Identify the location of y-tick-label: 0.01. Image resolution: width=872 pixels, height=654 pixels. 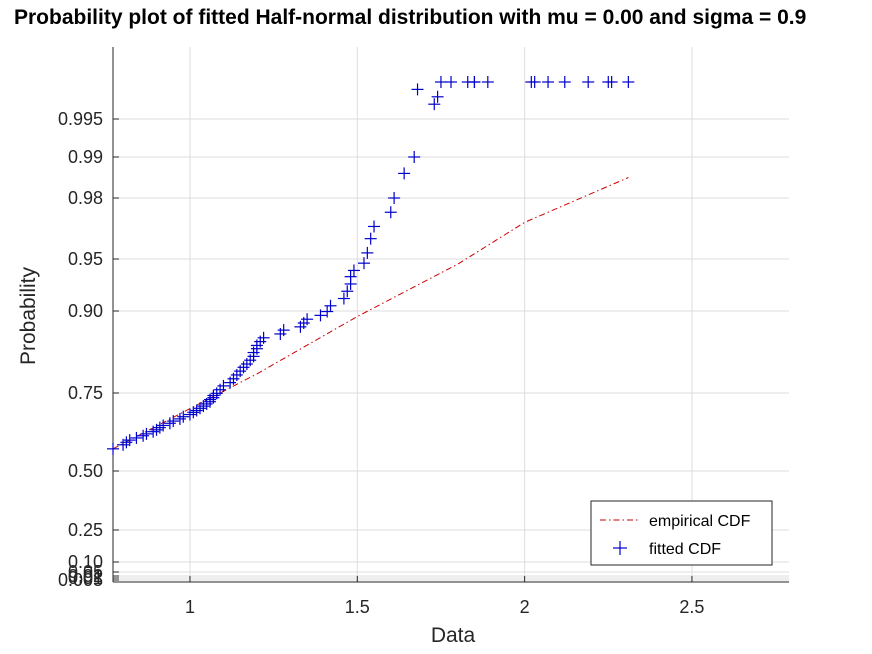
(85, 578).